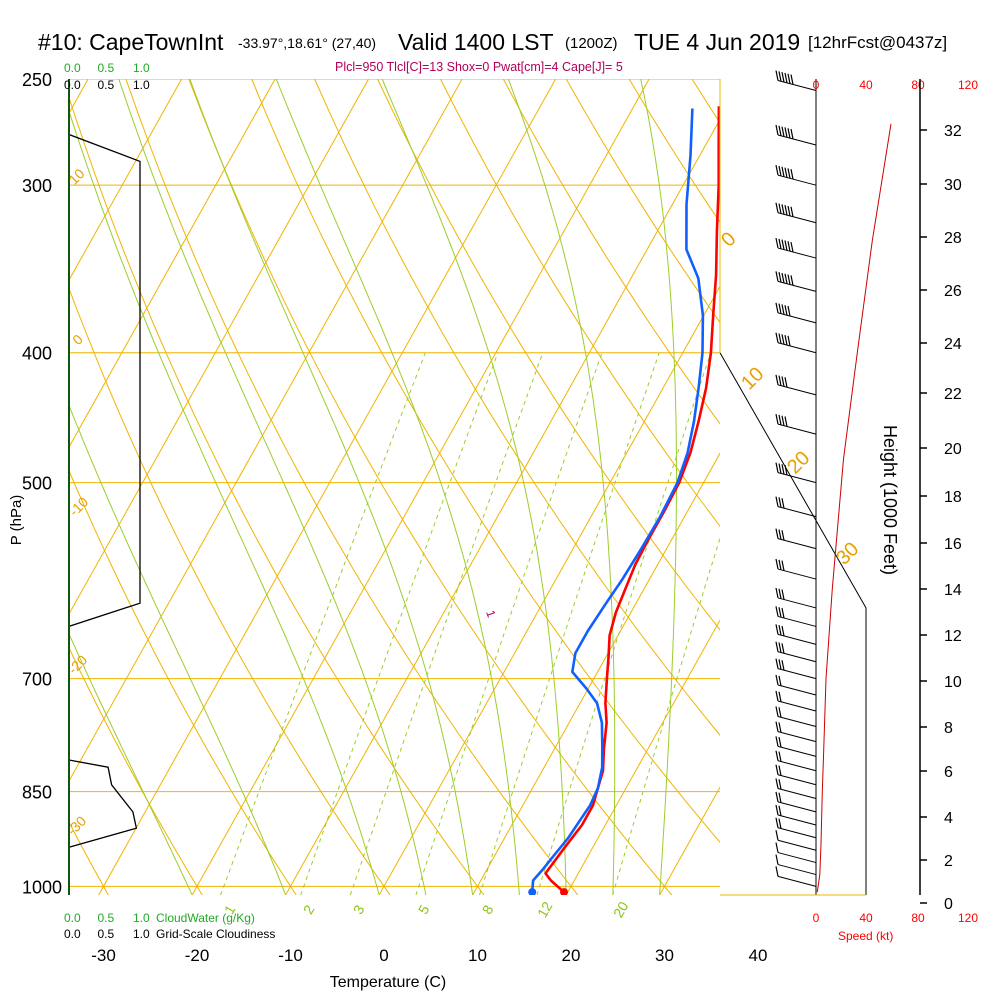 The image size is (1000, 1000). Describe the element at coordinates (37, 484) in the screenshot. I see `pressure-tick-label: 500` at that location.